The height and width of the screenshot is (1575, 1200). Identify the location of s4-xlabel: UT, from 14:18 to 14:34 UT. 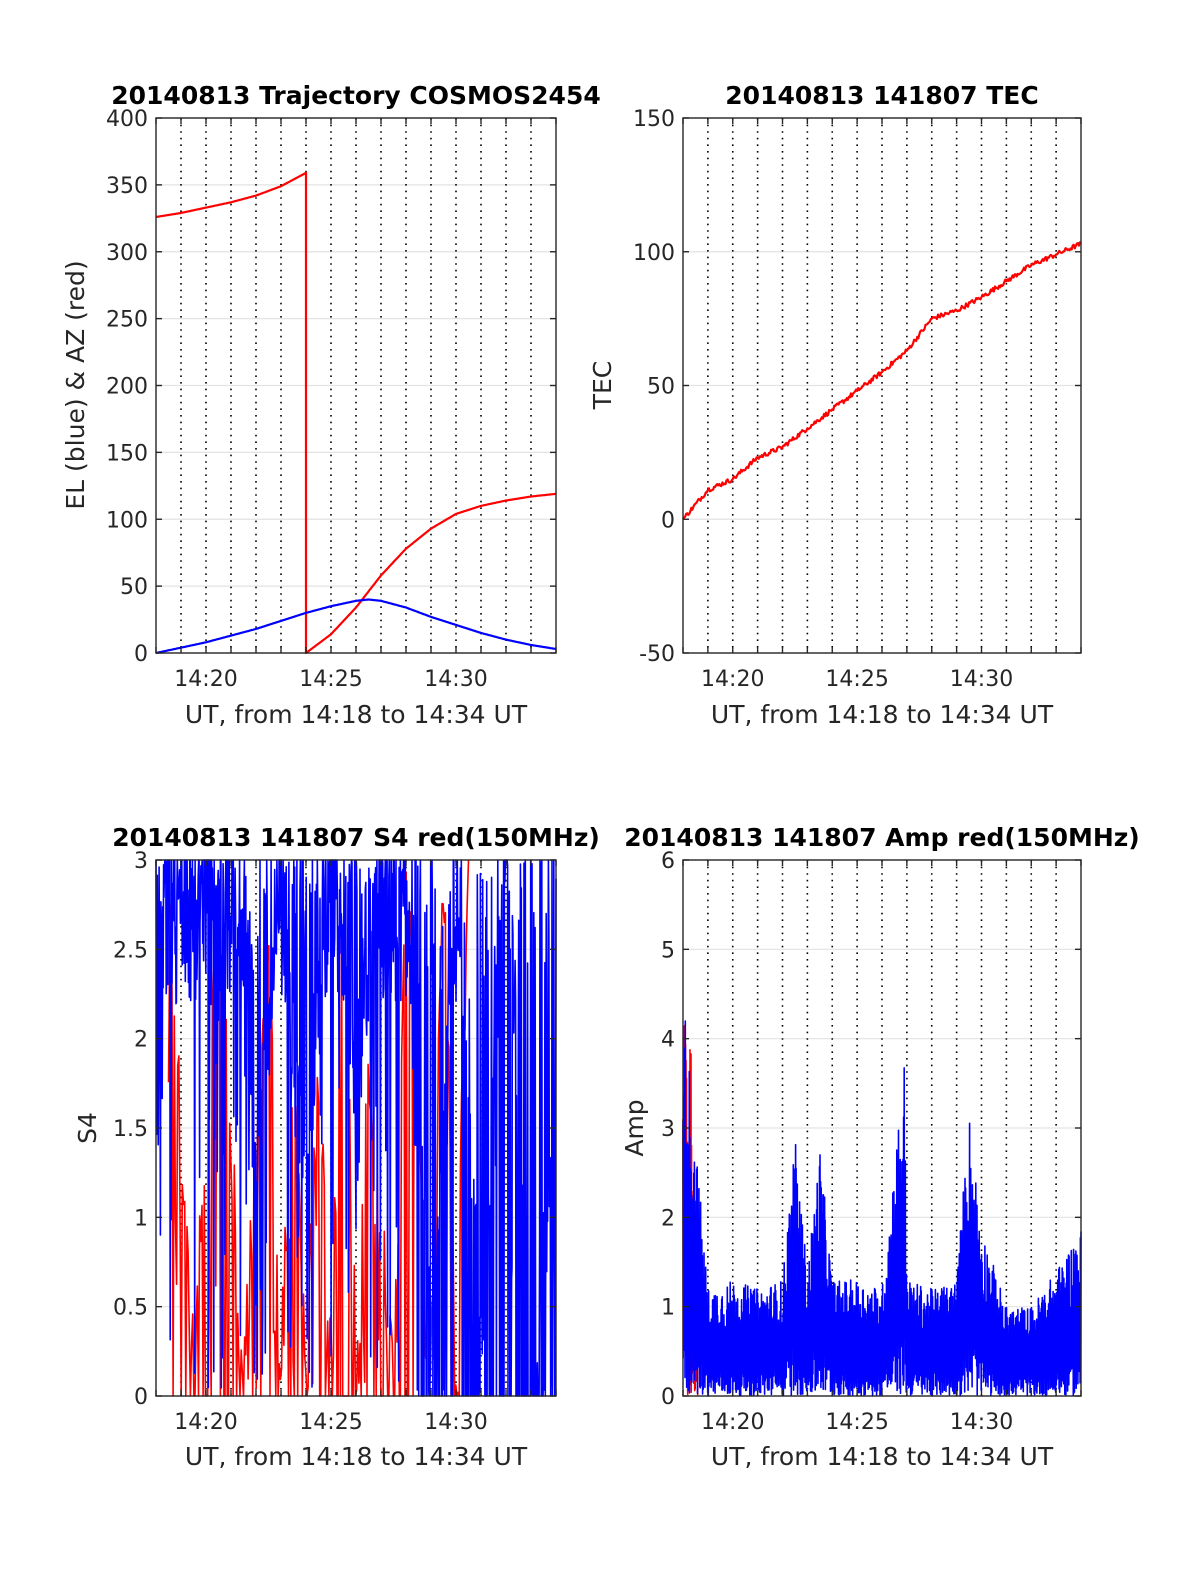
(356, 1456).